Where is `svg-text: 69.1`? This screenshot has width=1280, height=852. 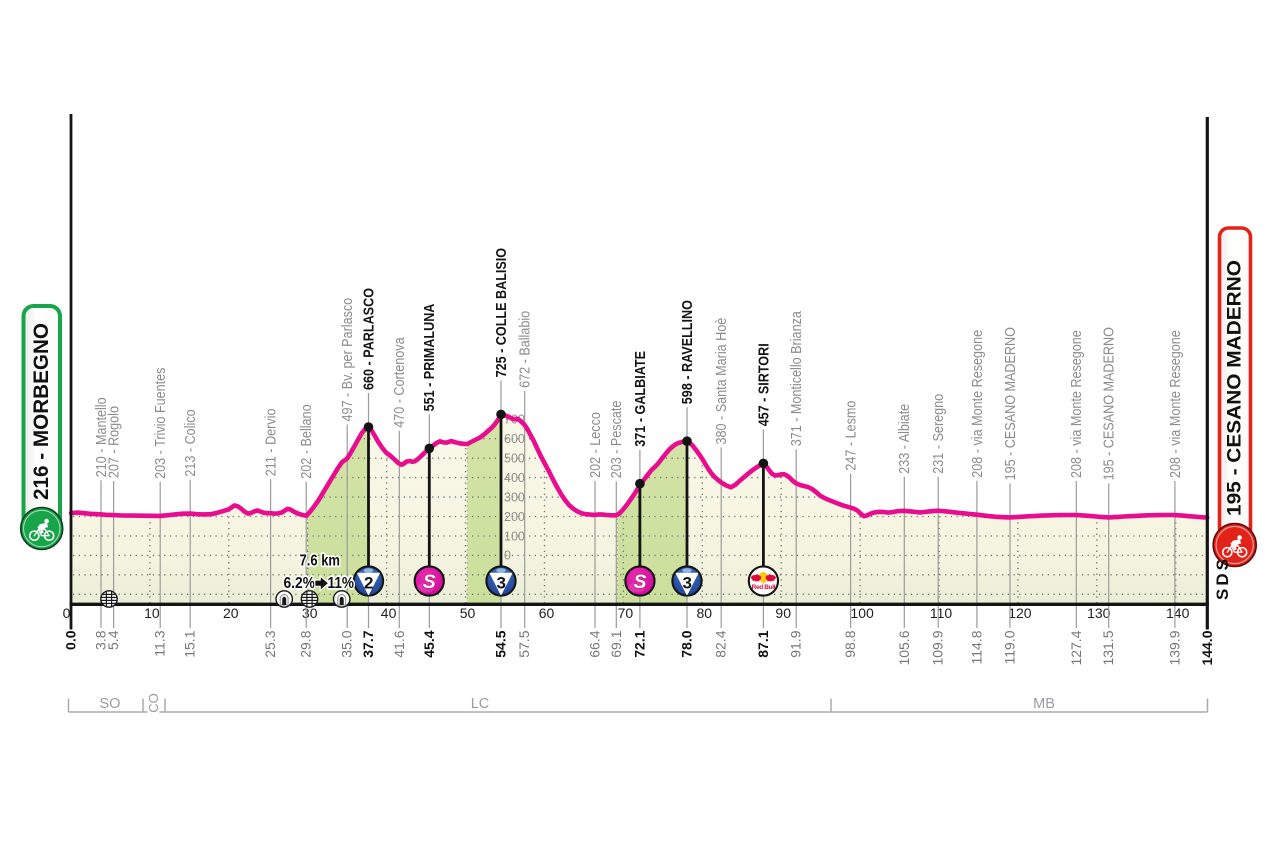
svg-text: 69.1 is located at coordinates (616, 643).